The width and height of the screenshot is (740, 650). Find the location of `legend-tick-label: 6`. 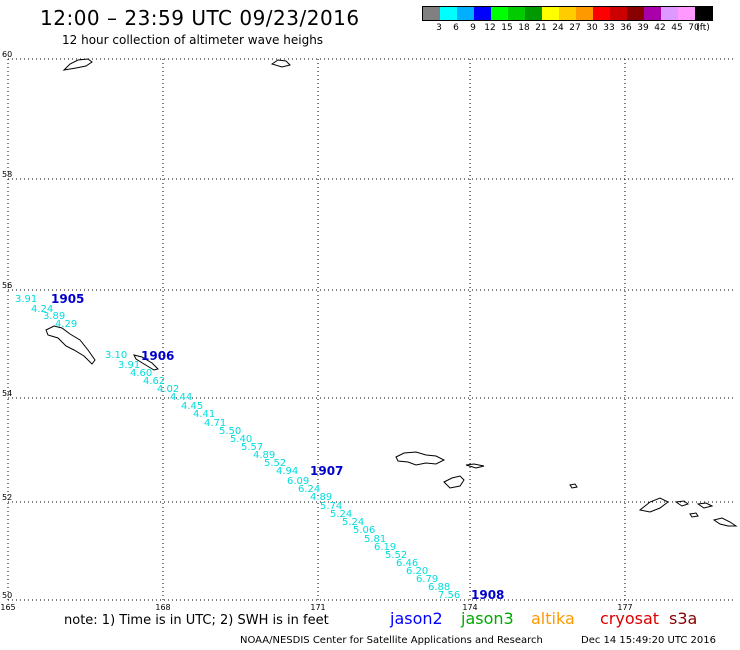

legend-tick-label: 6 is located at coordinates (456, 28).